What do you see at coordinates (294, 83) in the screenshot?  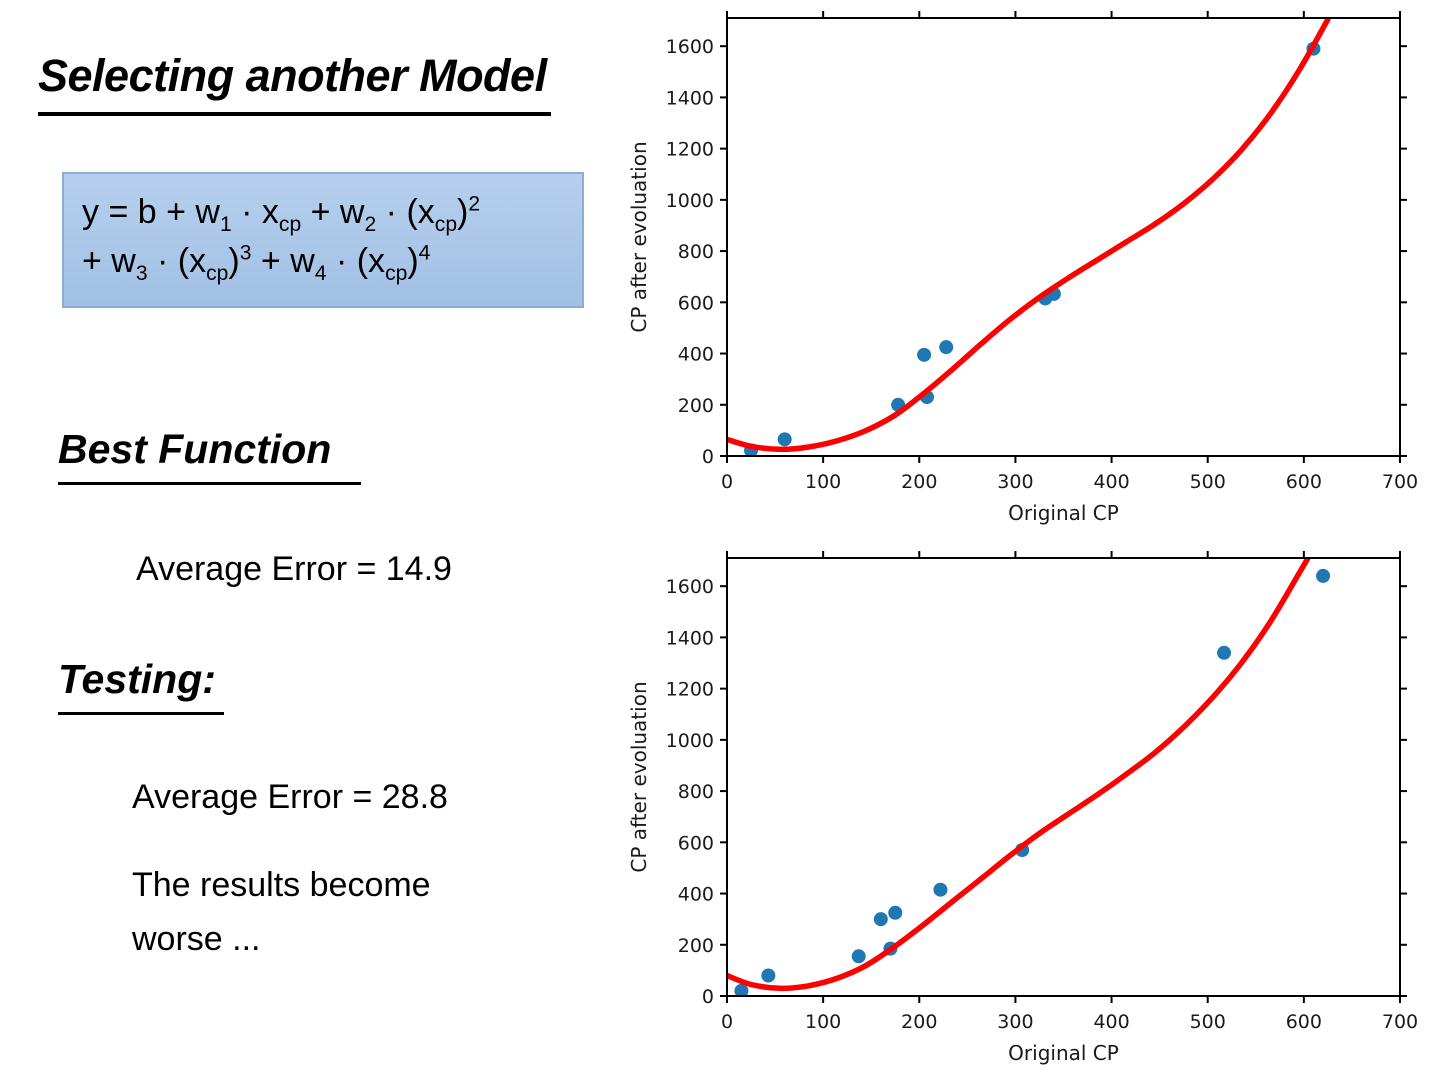 I see `slide-title: Selecting another Model` at bounding box center [294, 83].